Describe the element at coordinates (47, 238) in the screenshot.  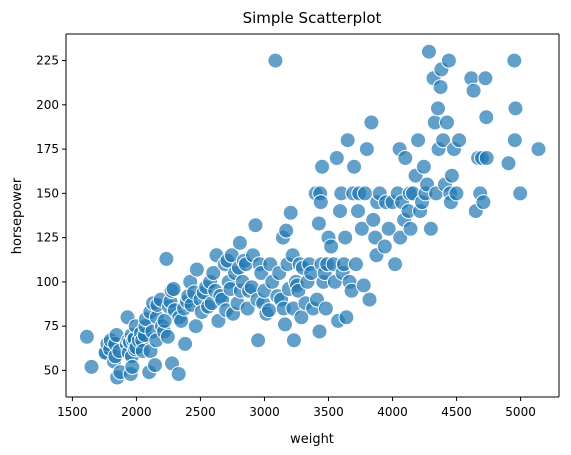
I see `y-tick-label: 125` at that location.